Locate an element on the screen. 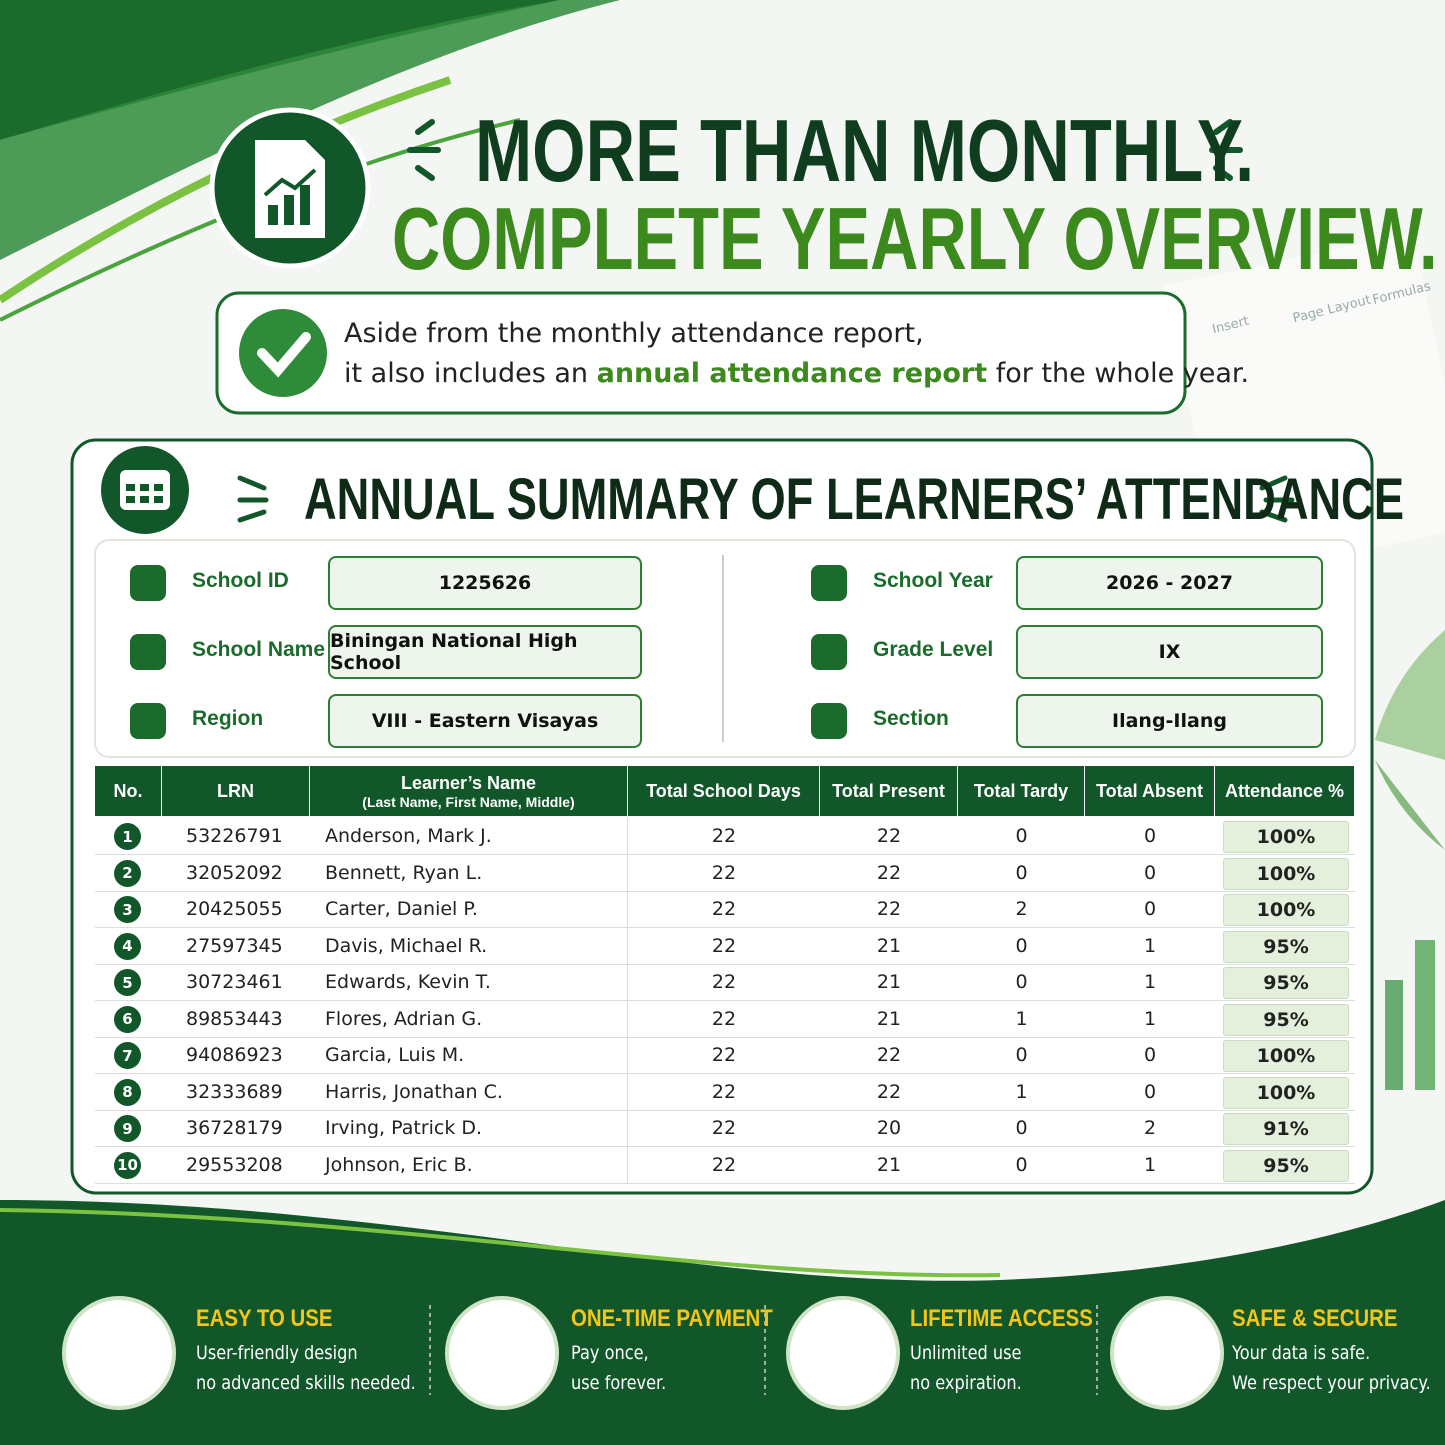 This screenshot has height=1445, width=1445. header-text: Total Present is located at coordinates (888, 790).